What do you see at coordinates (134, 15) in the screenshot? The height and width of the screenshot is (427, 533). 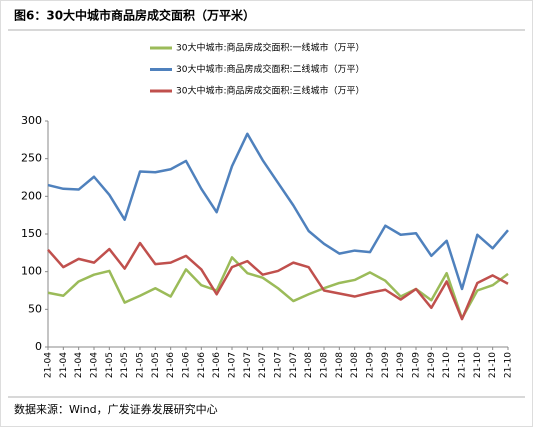 I see `chart-title: 图6：30大中城市商品房成交面积（万平米）` at bounding box center [134, 15].